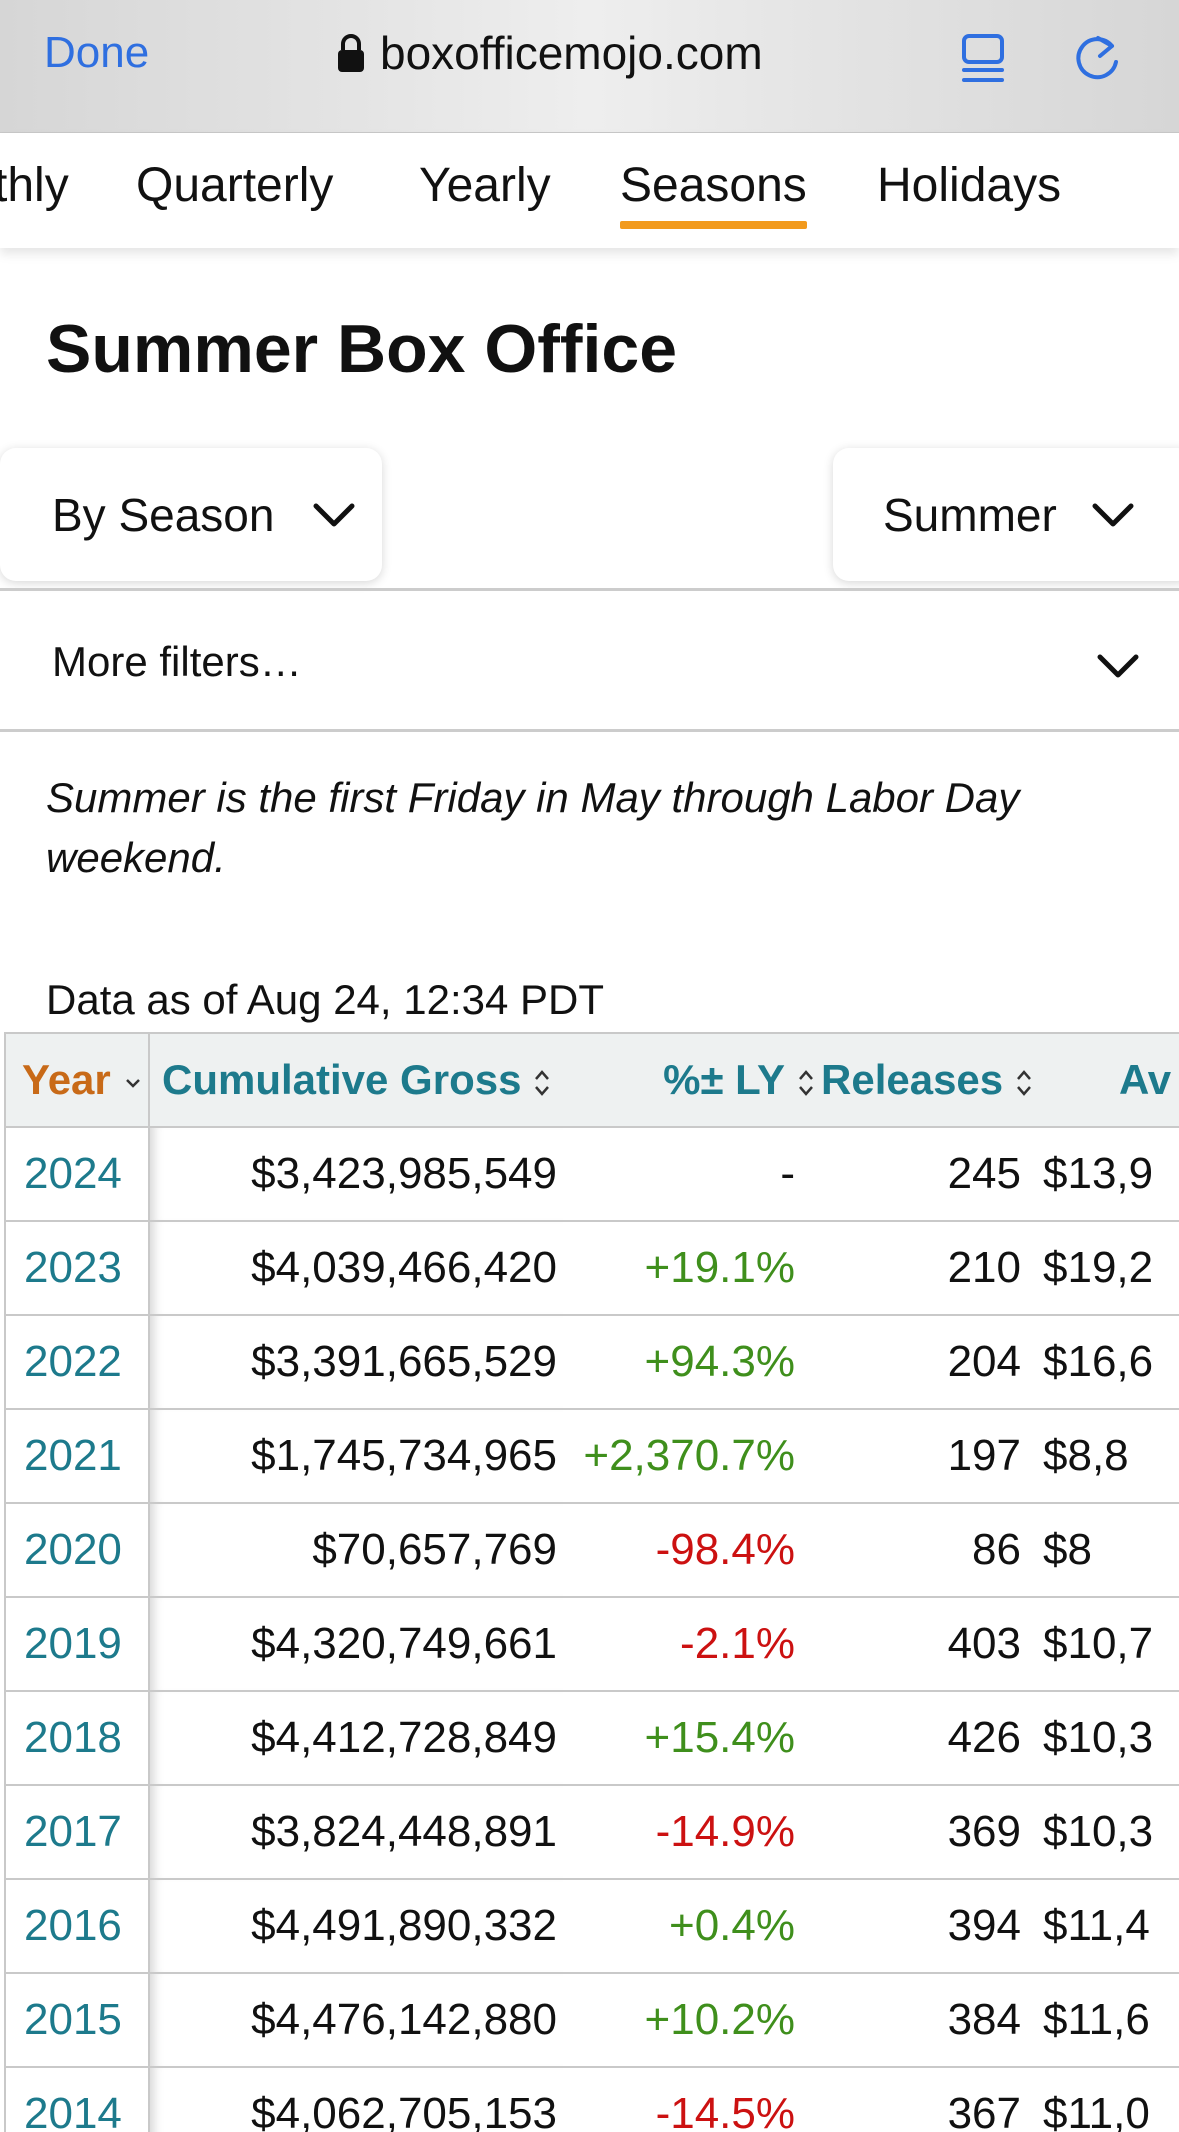 The width and height of the screenshot is (1179, 2132). What do you see at coordinates (912, 1079) in the screenshot?
I see `column-label: Releases` at bounding box center [912, 1079].